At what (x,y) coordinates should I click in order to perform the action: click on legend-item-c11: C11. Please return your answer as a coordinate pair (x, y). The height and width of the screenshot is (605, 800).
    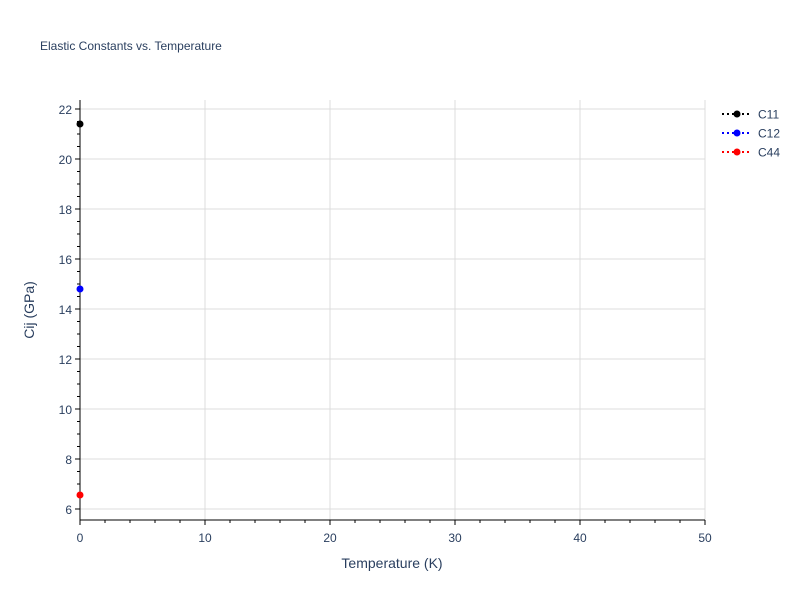
    Looking at the image, I should click on (750, 115).